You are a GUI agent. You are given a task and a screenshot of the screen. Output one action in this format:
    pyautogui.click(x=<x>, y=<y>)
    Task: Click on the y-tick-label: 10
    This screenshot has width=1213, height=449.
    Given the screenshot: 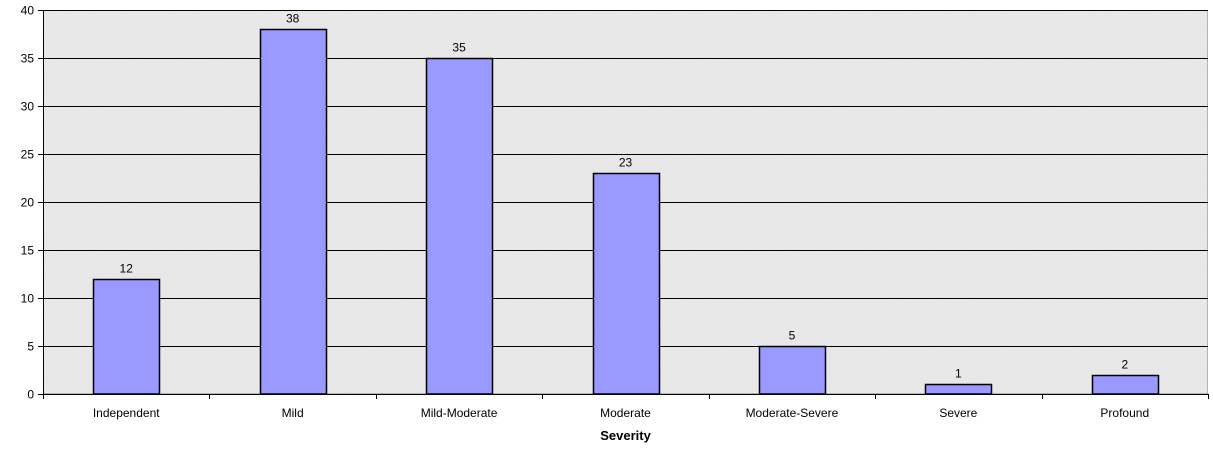 What is the action you would take?
    pyautogui.click(x=28, y=299)
    